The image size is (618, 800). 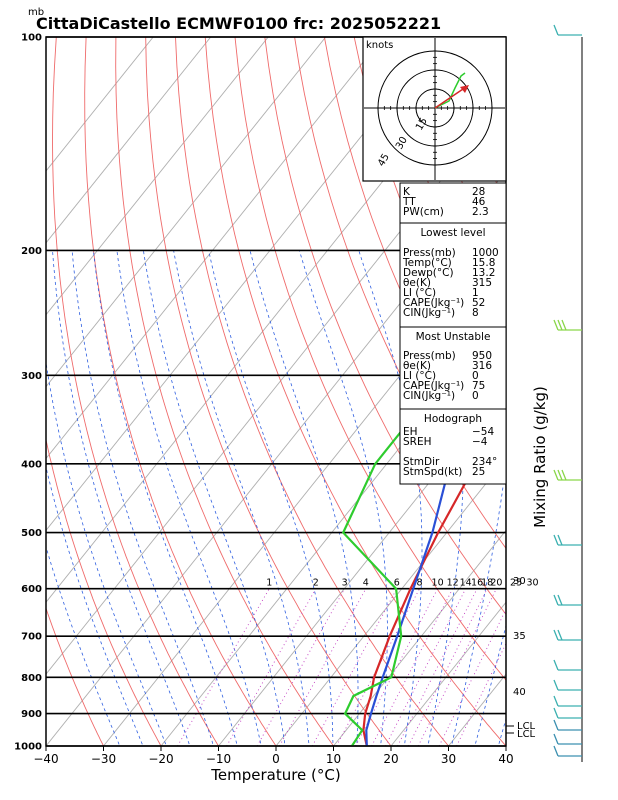 I want to click on pressure-tick-label: 800, so click(x=31, y=678).